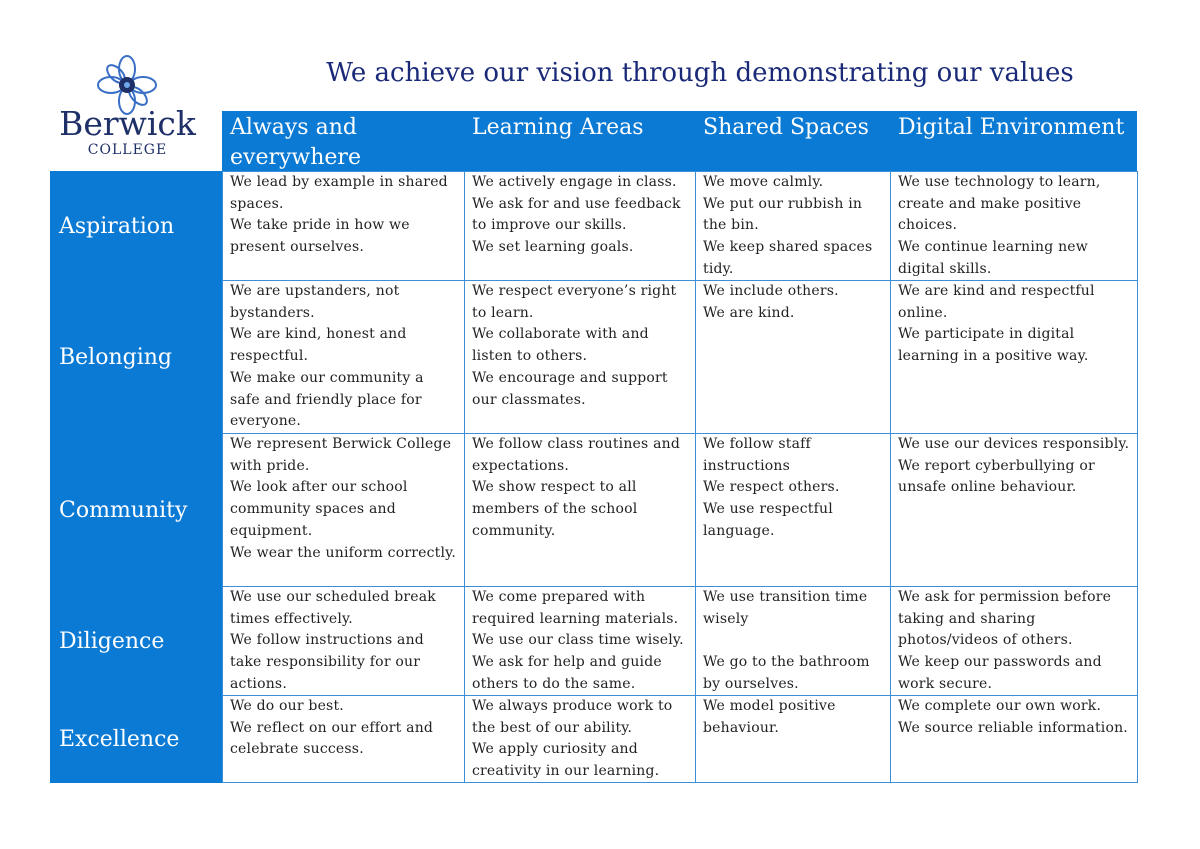 Image resolution: width=1200 pixels, height=849 pixels. I want to click on row-label: Community, so click(136, 510).